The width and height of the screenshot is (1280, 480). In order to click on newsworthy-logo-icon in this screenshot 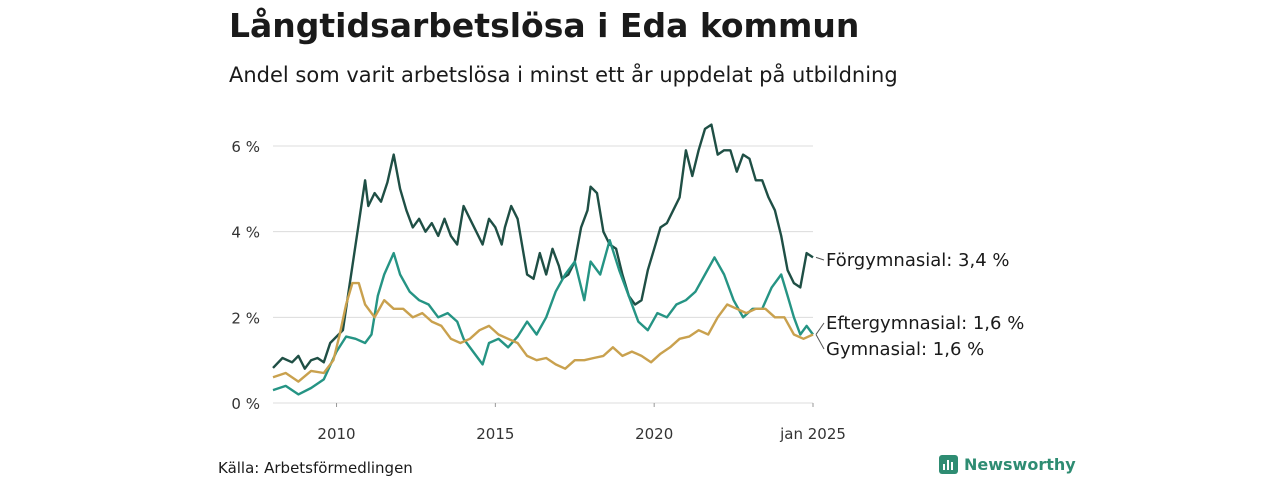, I will do `click(948, 464)`.